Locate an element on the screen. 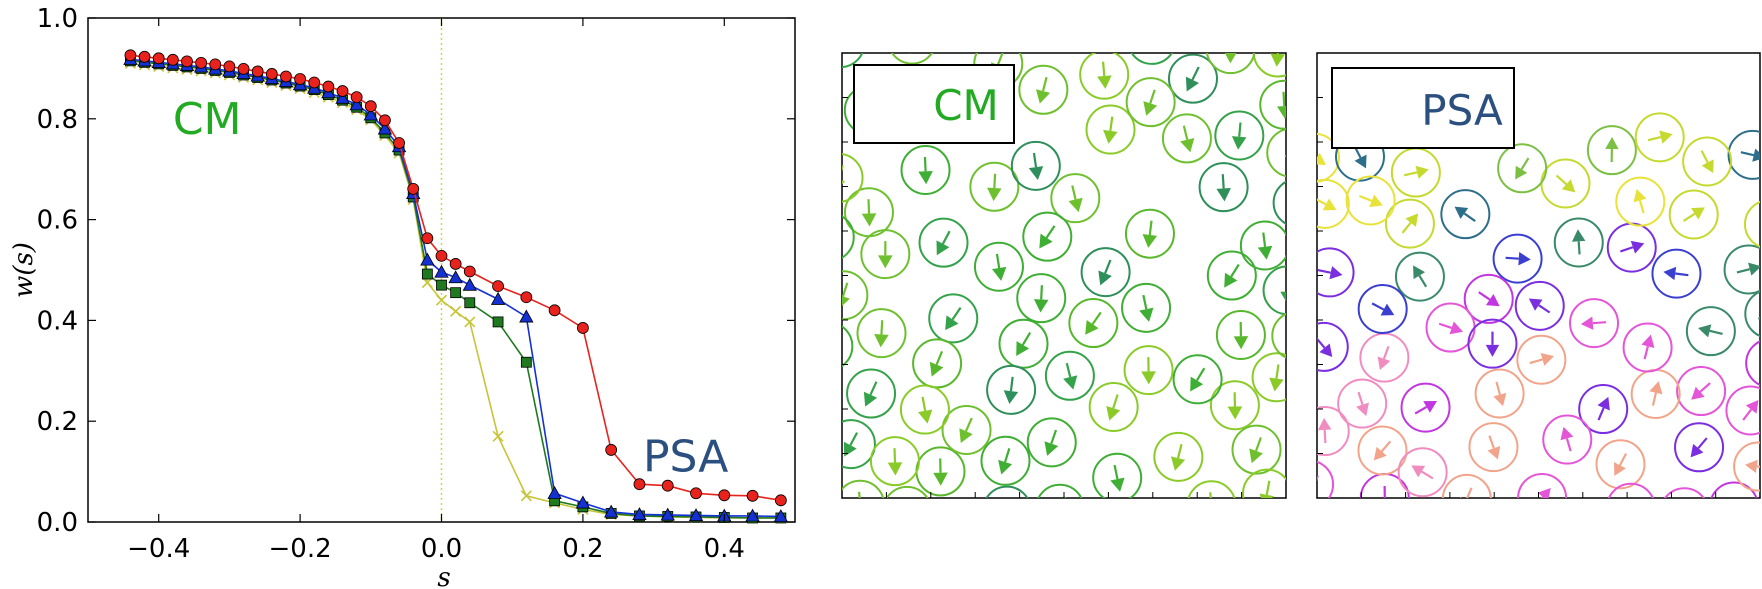 The width and height of the screenshot is (1762, 589). x-axis-label: s is located at coordinates (443, 576).